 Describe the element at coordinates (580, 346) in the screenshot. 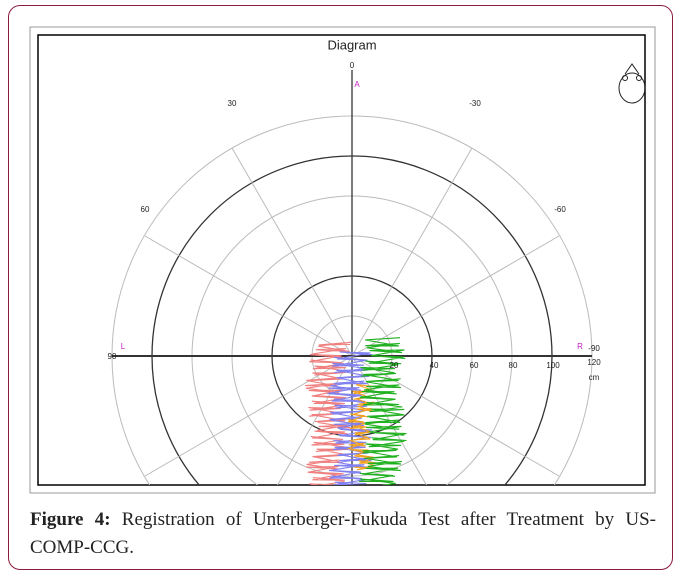

I see `direction-label: R` at that location.